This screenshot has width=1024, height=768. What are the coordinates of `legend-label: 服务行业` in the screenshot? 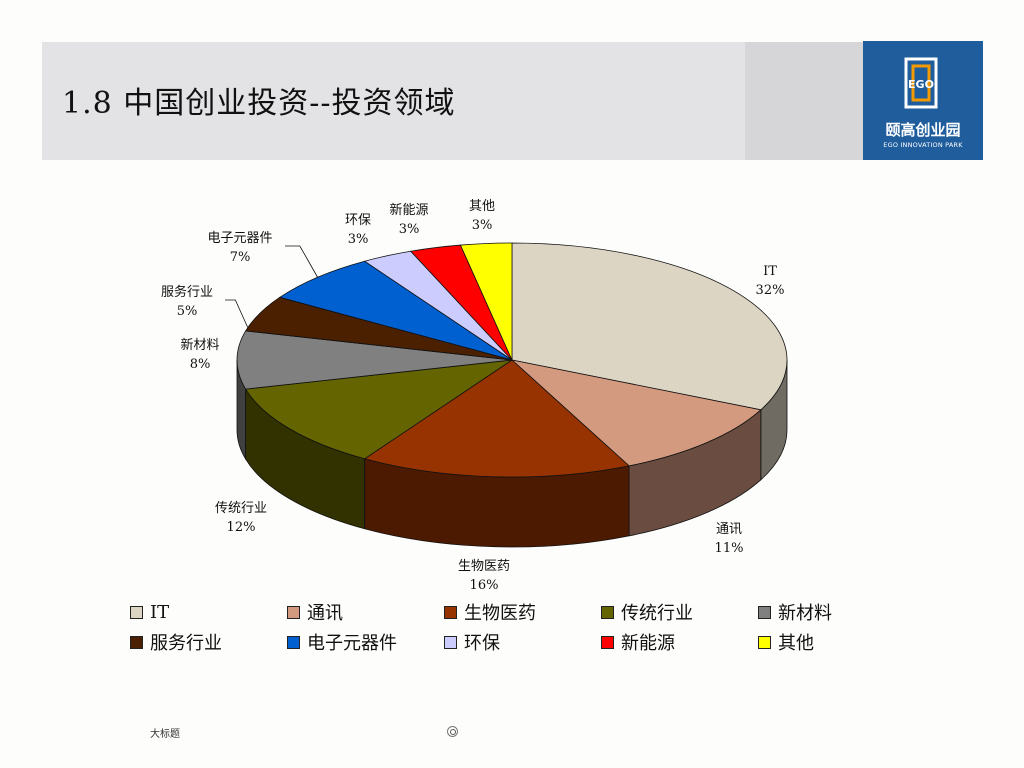 It's located at (186, 643).